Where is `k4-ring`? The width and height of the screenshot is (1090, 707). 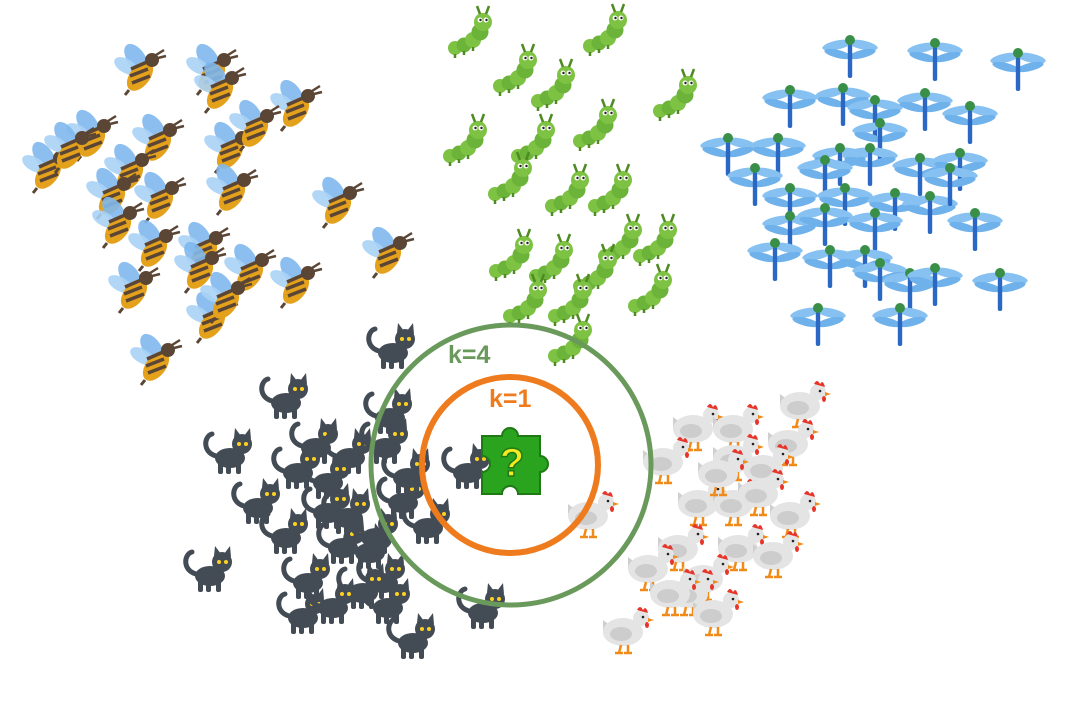 k4-ring is located at coordinates (511, 465).